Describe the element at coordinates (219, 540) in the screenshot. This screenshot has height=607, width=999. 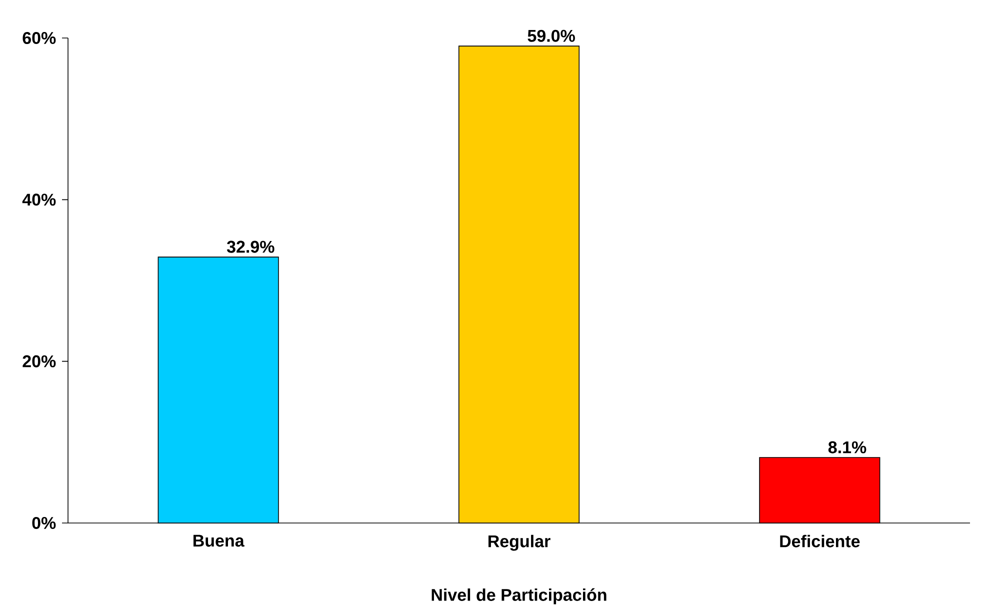
I see `x-tick-label: Buena` at that location.